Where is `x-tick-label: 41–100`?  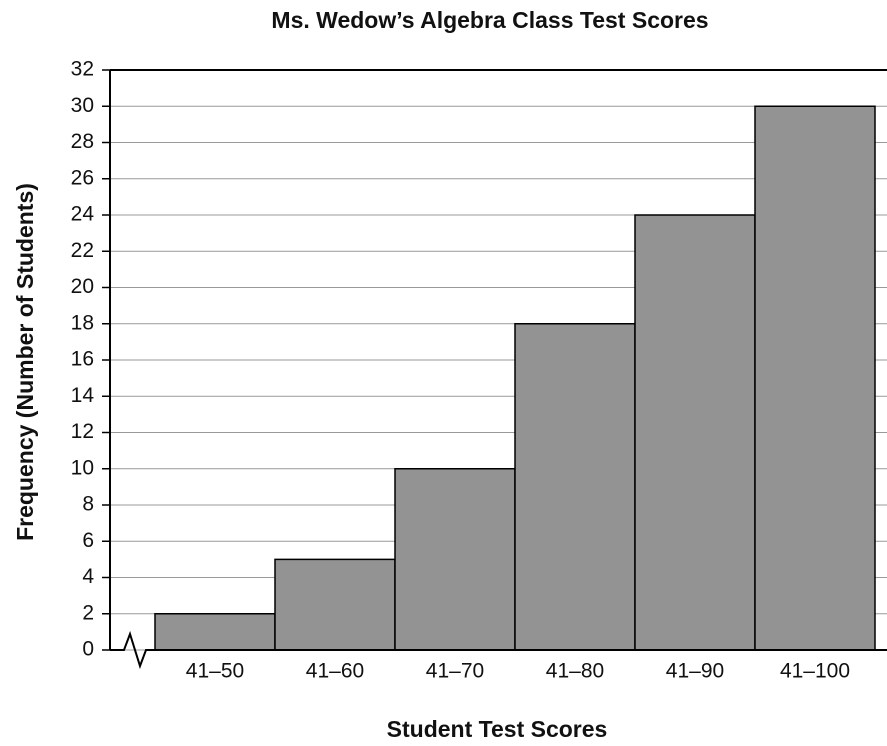 x-tick-label: 41–100 is located at coordinates (815, 671).